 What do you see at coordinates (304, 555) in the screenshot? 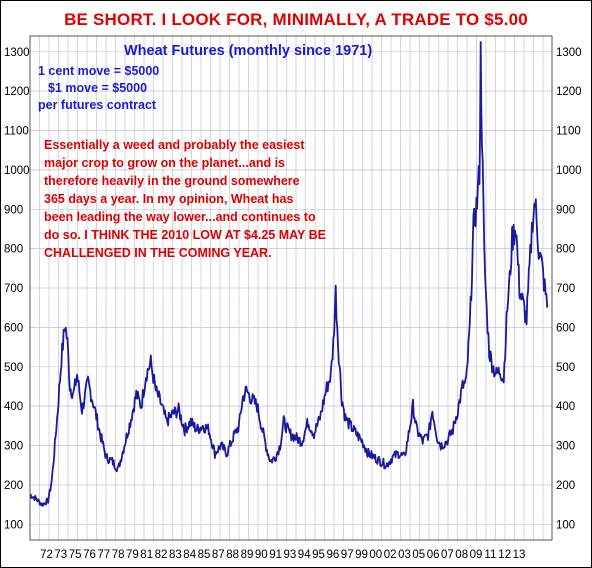
I see `x-tick-label: 94` at bounding box center [304, 555].